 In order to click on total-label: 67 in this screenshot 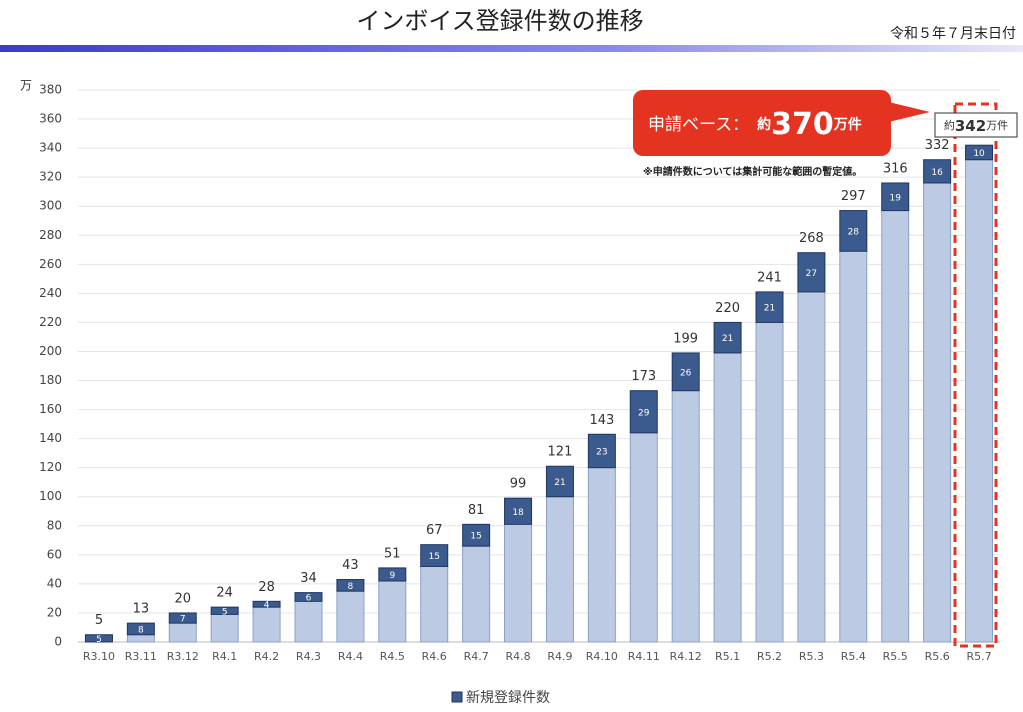, I will do `click(434, 530)`.